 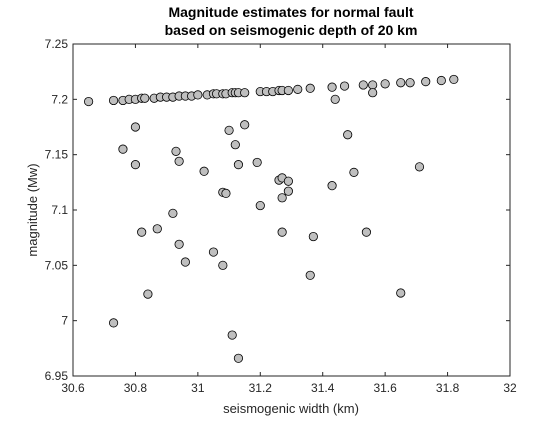 What do you see at coordinates (323, 388) in the screenshot?
I see `x-tick-label: 31.4` at bounding box center [323, 388].